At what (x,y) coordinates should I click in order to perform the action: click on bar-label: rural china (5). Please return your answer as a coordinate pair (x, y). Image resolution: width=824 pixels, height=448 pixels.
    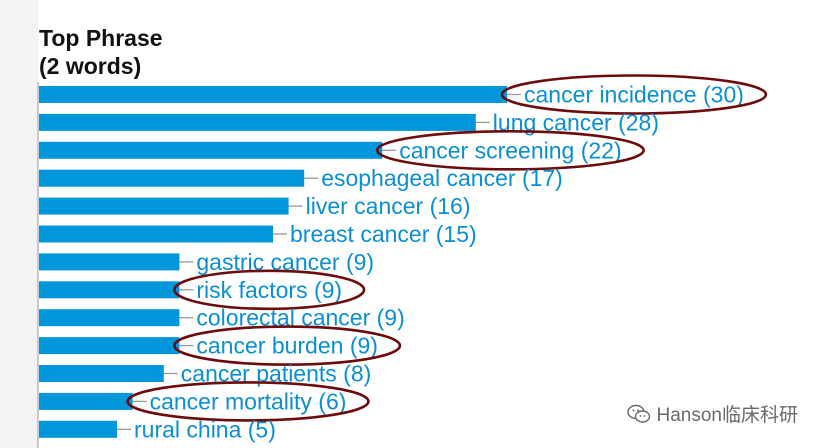
    Looking at the image, I should click on (205, 429).